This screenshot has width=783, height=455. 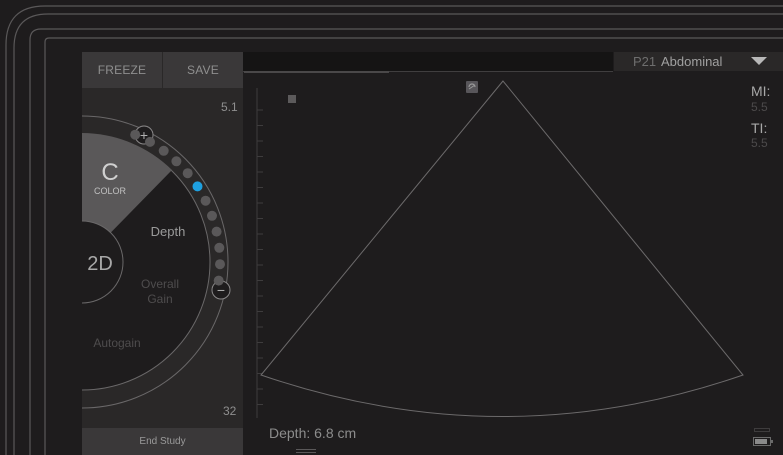 I want to click on orientation-marker-icon, so click(x=472, y=87).